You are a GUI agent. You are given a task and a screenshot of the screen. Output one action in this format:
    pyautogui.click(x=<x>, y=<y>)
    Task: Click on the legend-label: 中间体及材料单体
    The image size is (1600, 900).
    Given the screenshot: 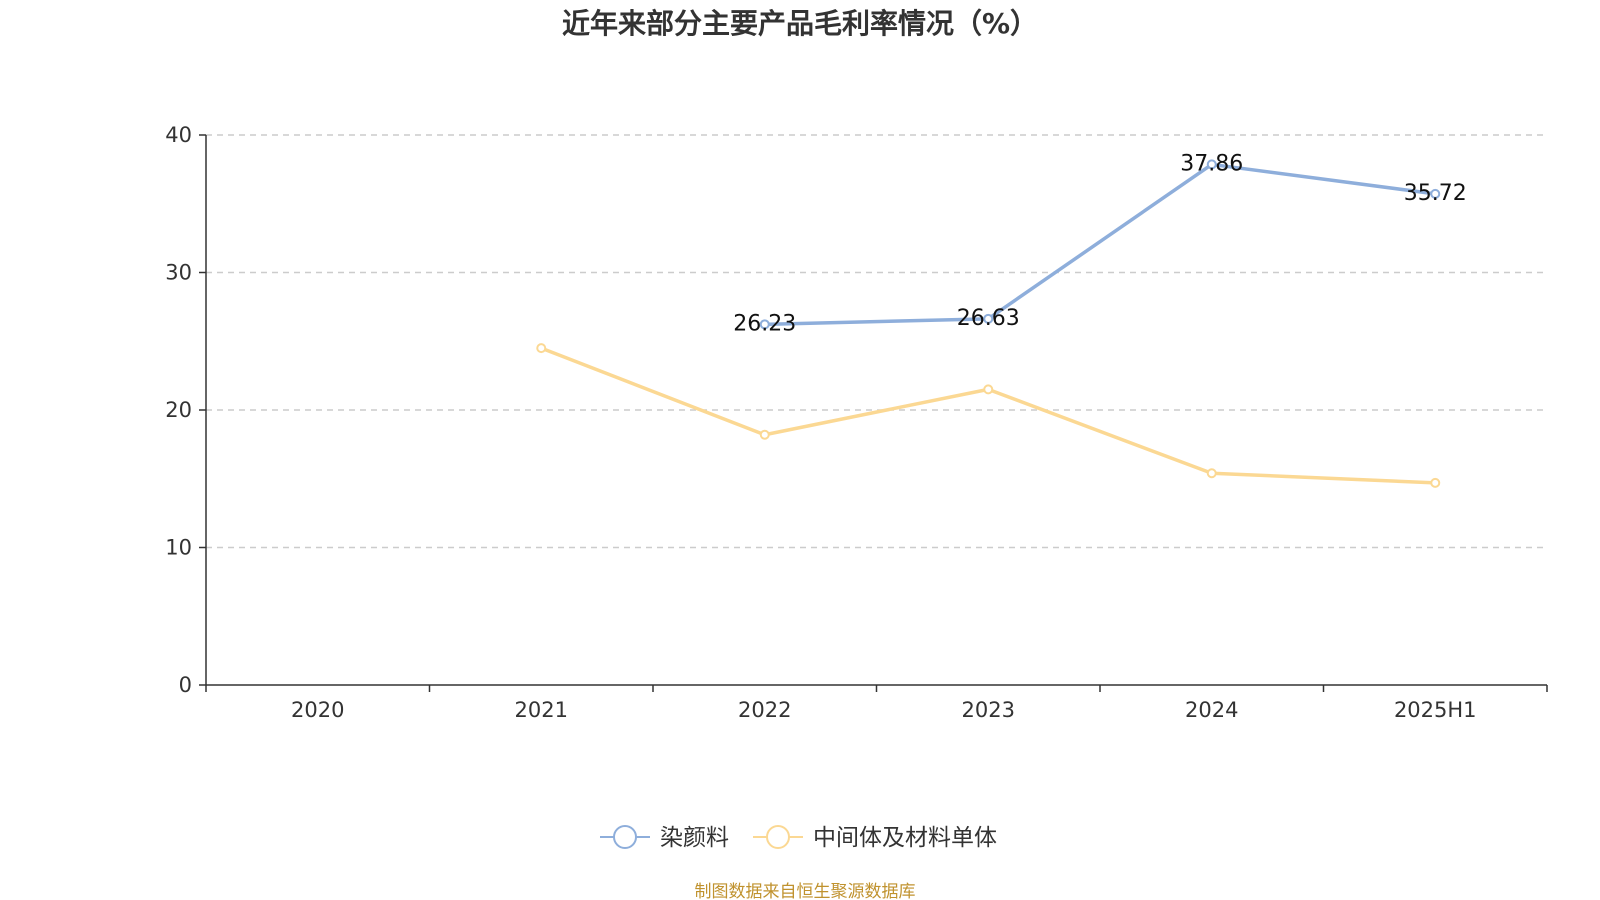 What is the action you would take?
    pyautogui.click(x=905, y=838)
    